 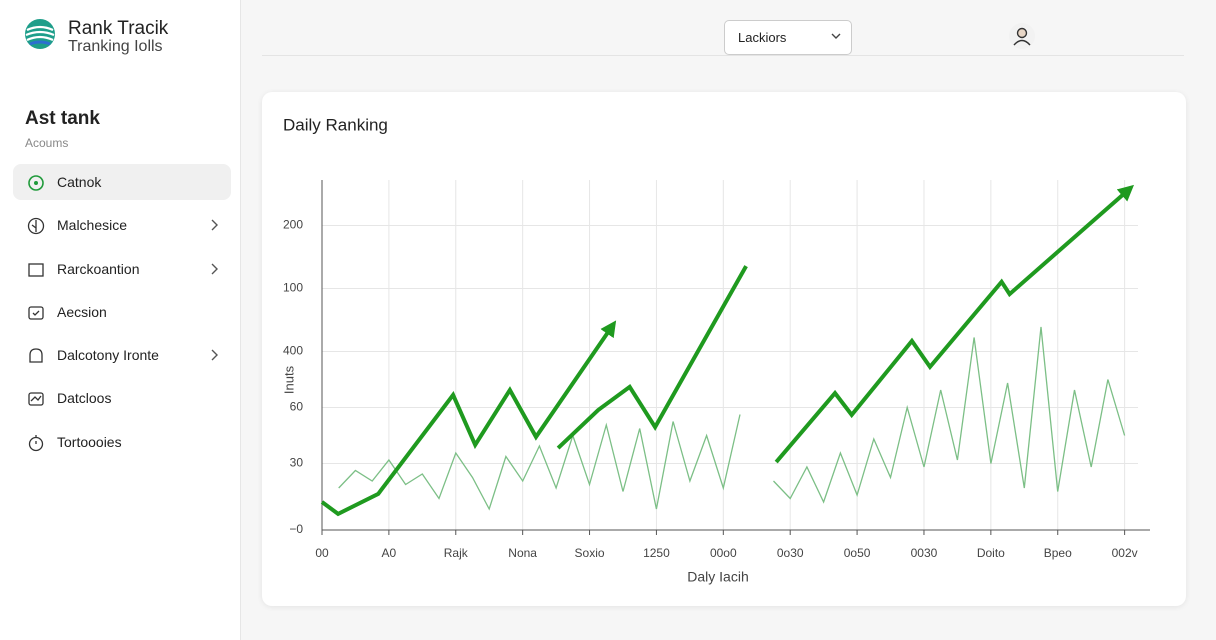 I want to click on x-tick-label: 0o30, so click(x=790, y=553).